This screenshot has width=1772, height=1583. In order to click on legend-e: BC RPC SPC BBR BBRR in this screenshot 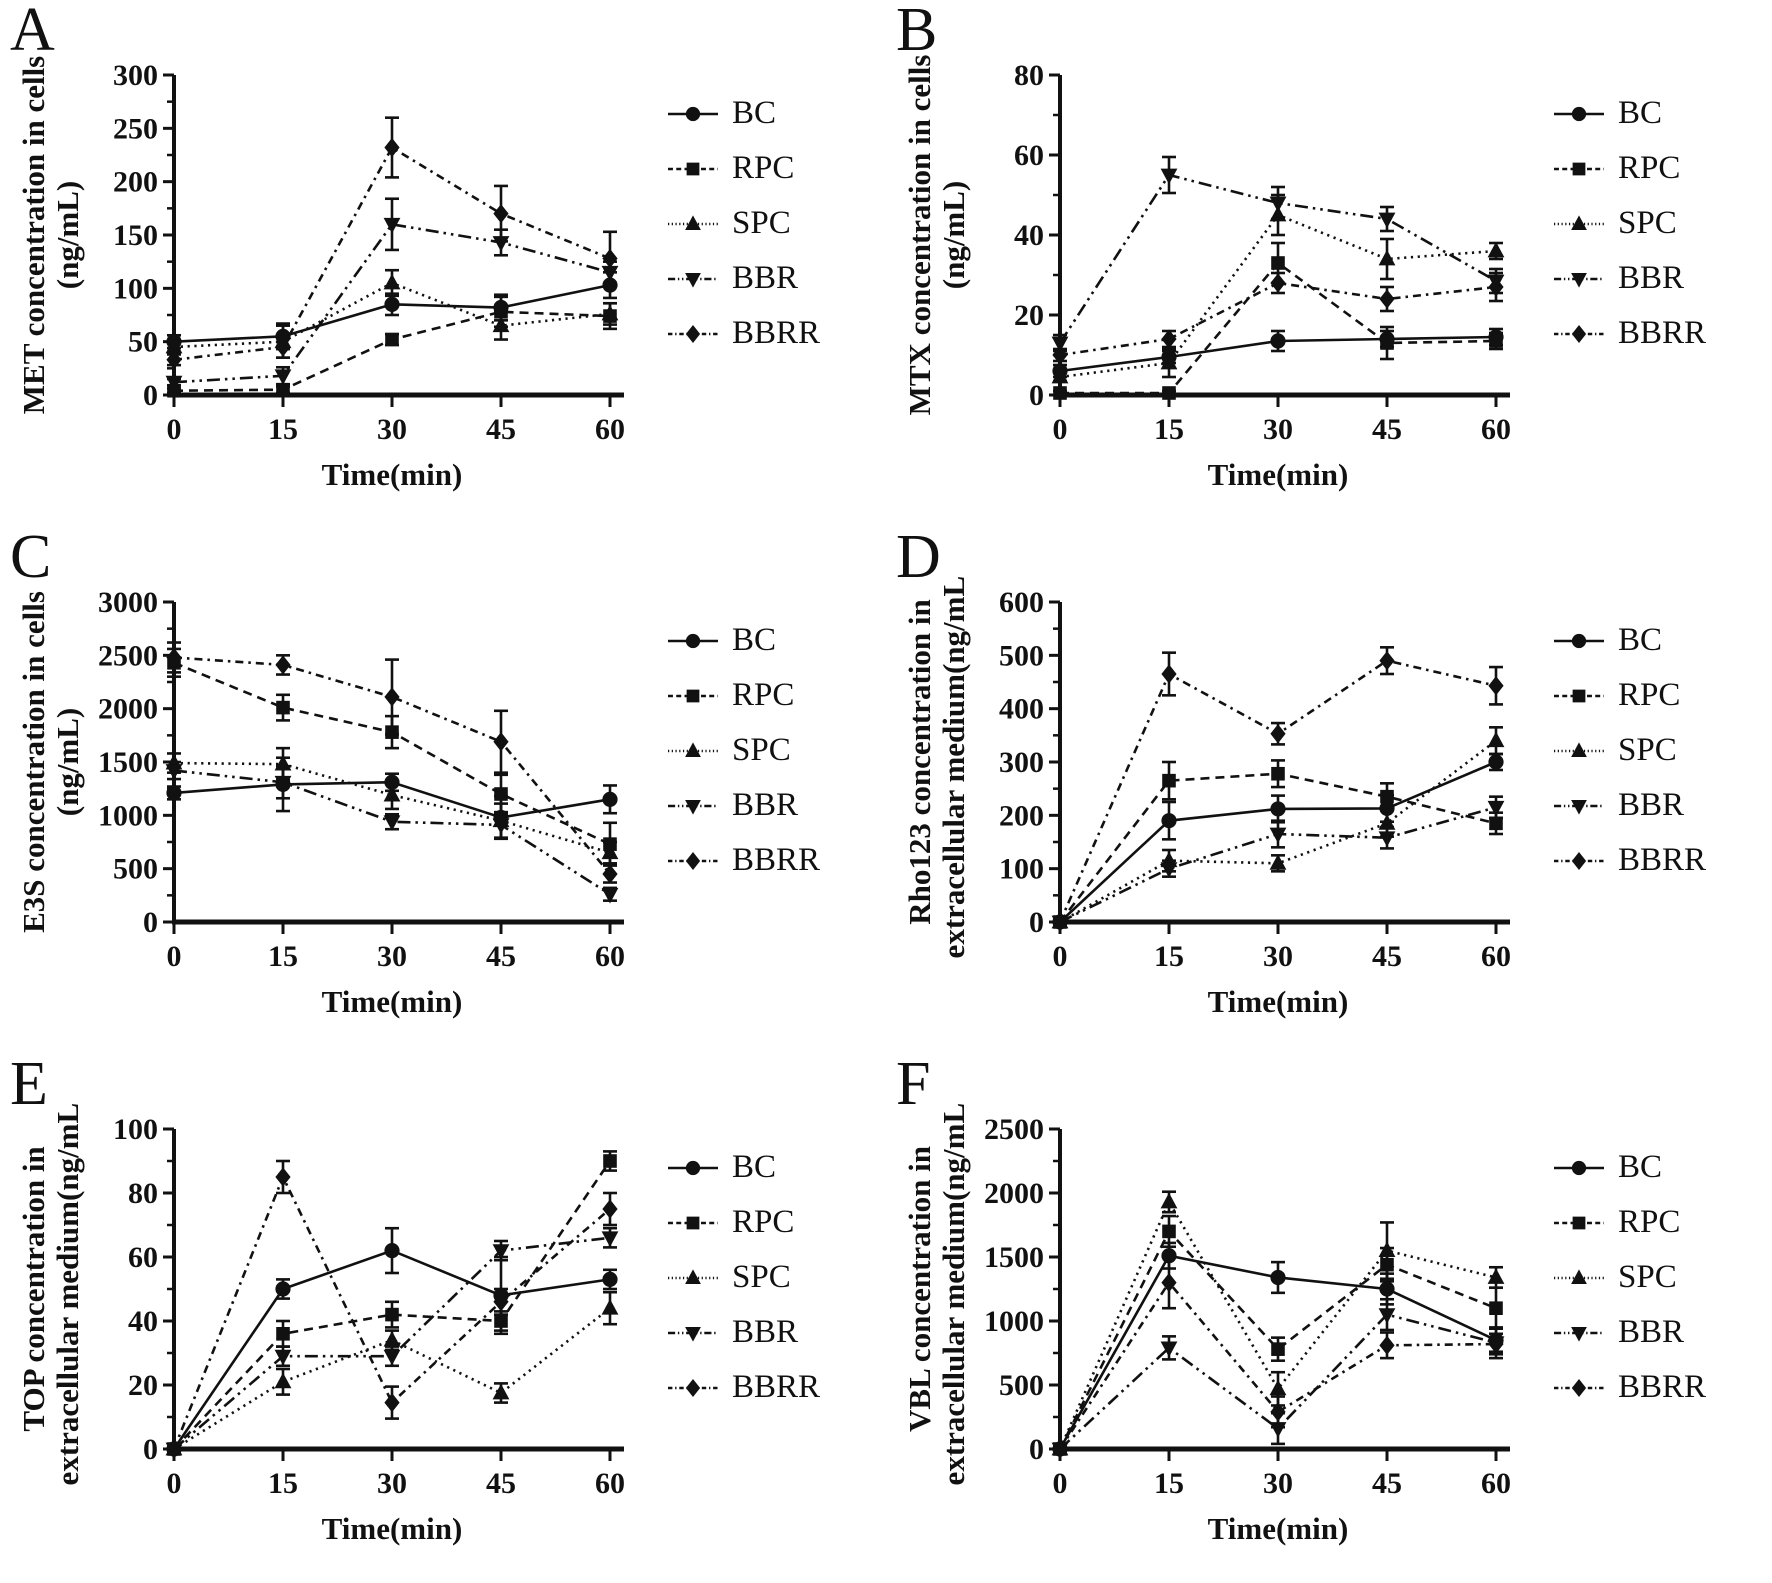, I will do `click(743, 1277)`.